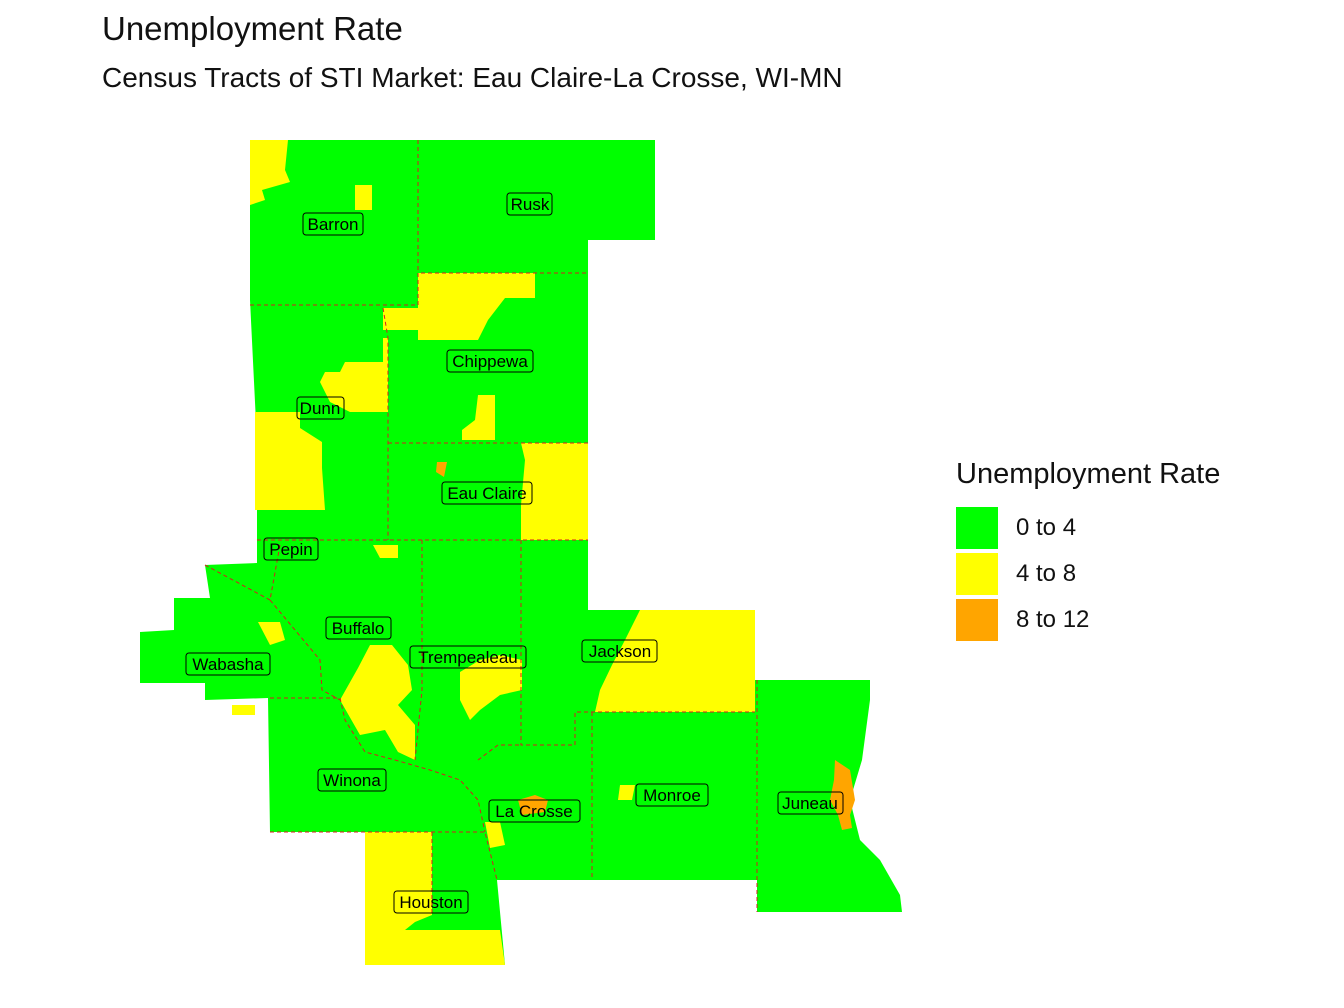 This screenshot has height=1008, width=1344. I want to click on legend: Unemployment Rate 0 to 4 4 to 8 8 to 12, so click(1088, 550).